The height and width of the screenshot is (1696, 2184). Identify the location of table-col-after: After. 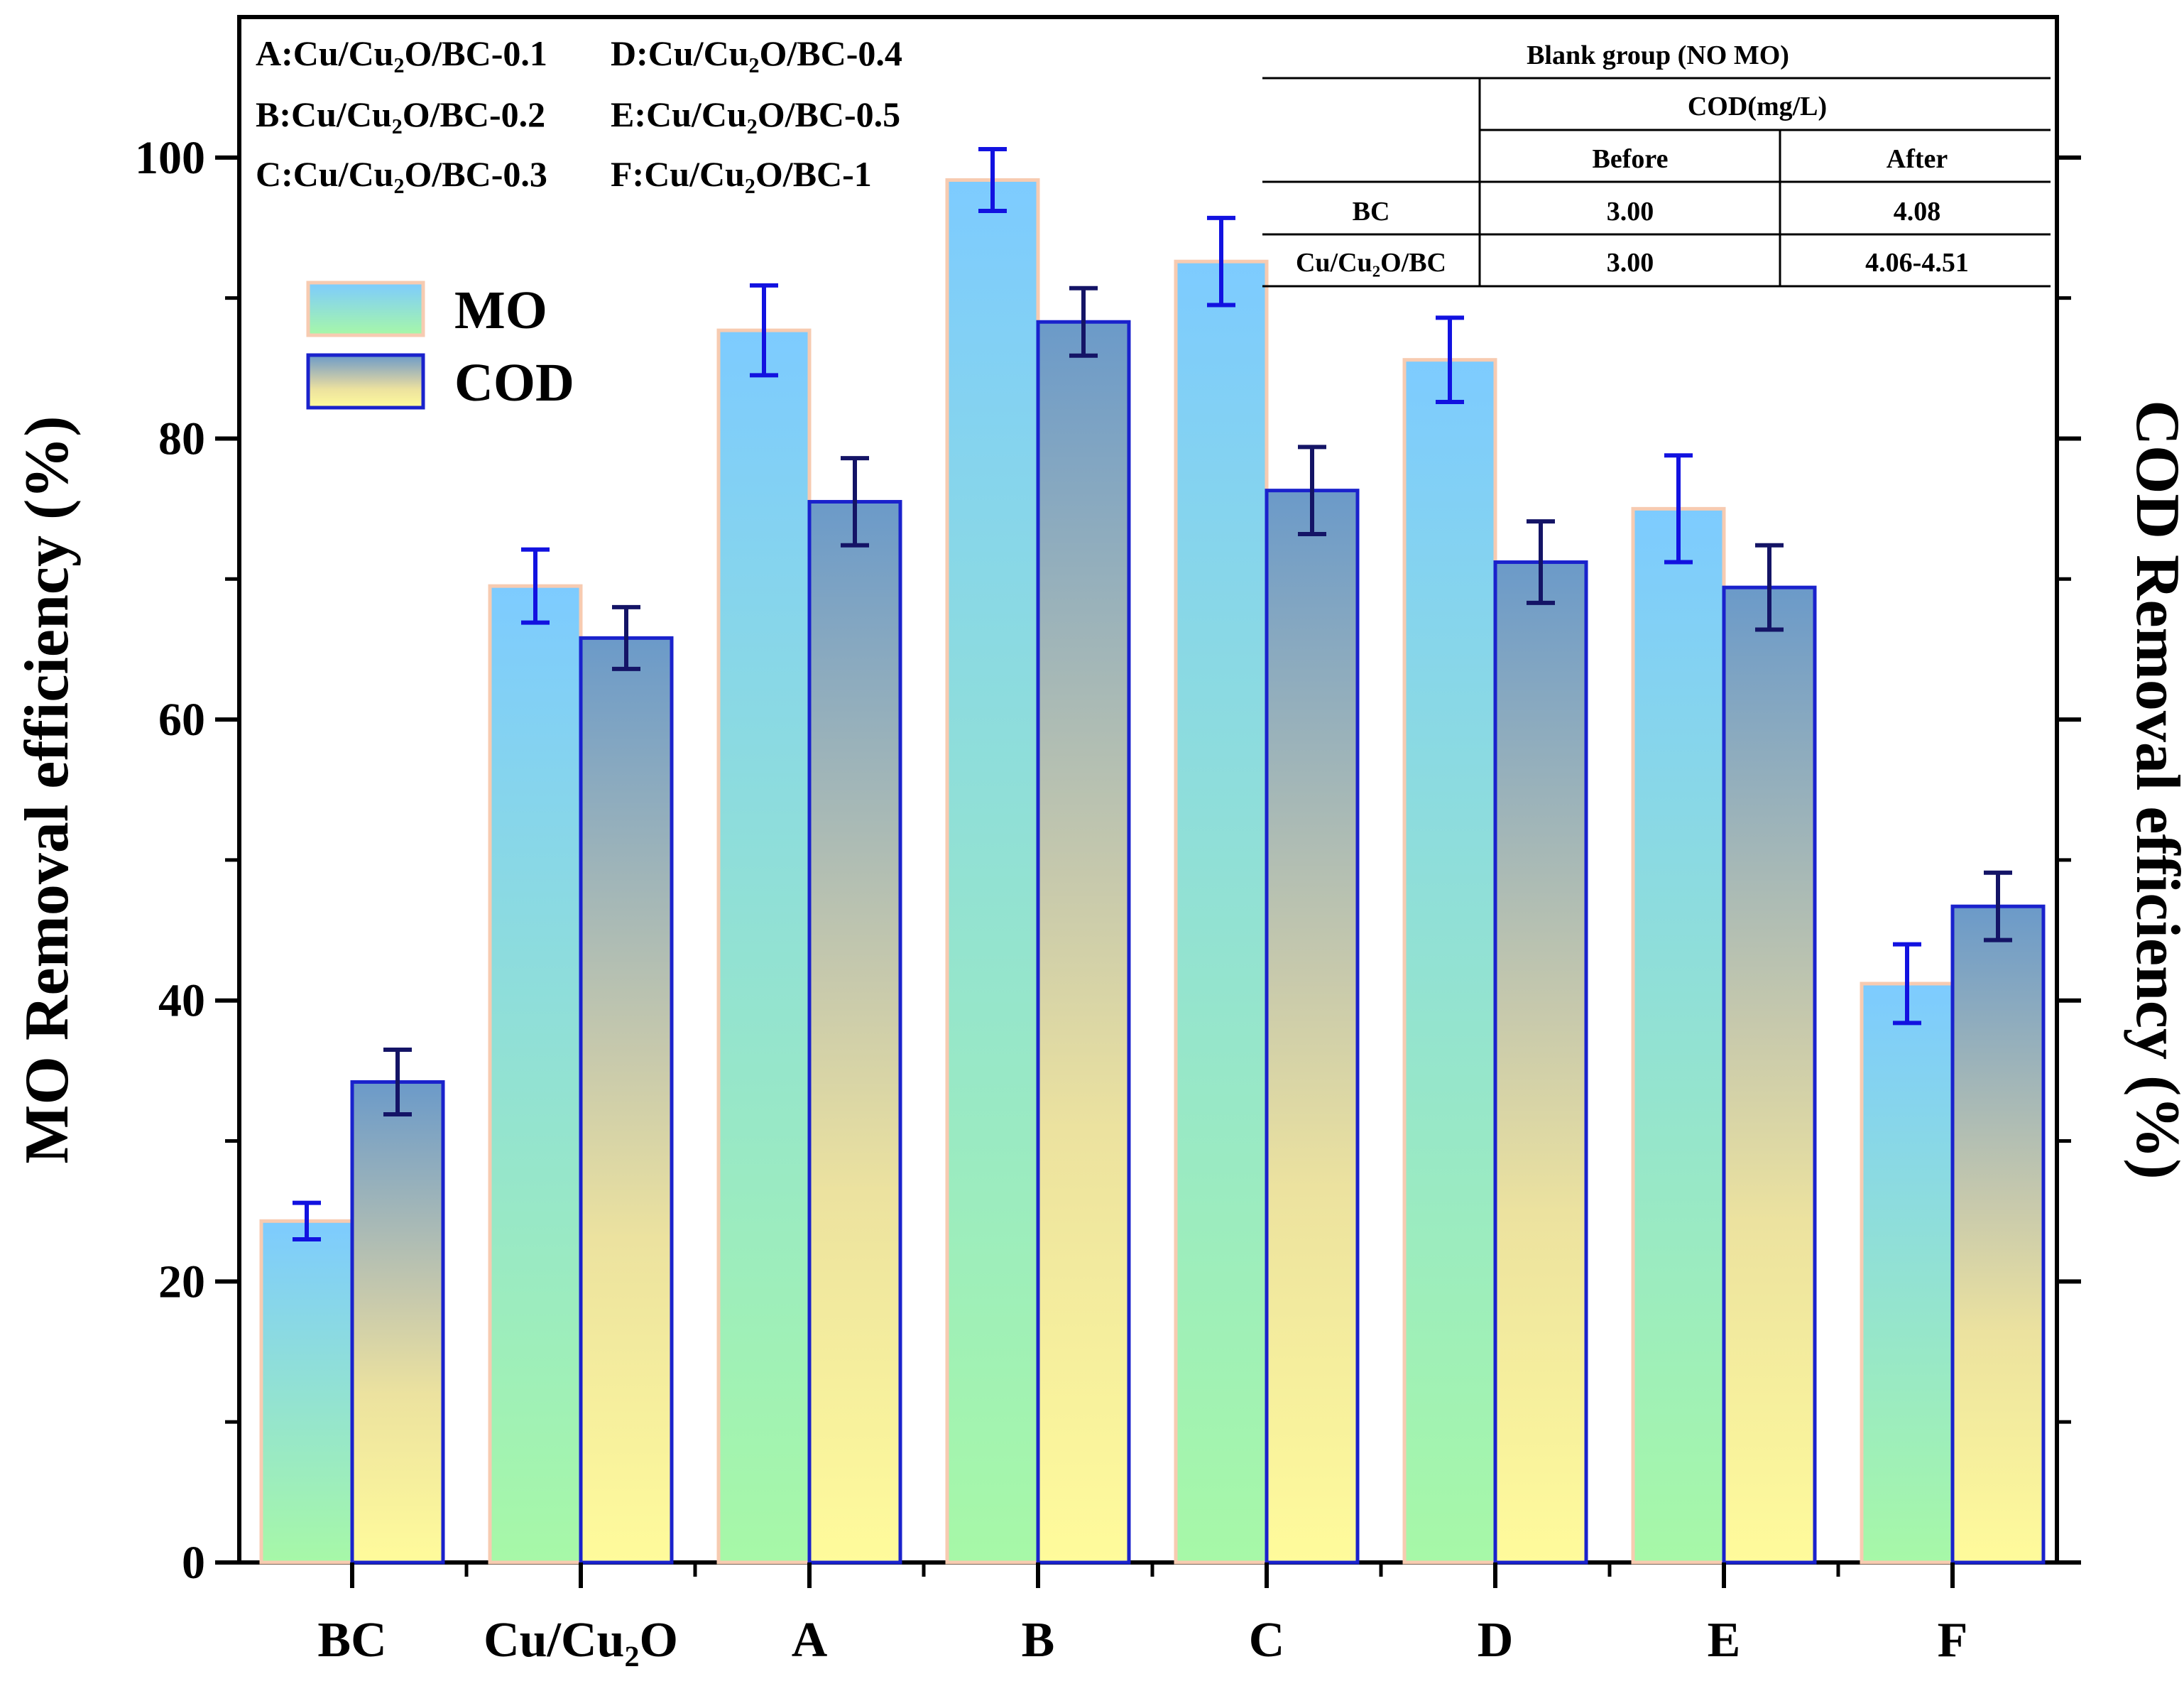
(1918, 159).